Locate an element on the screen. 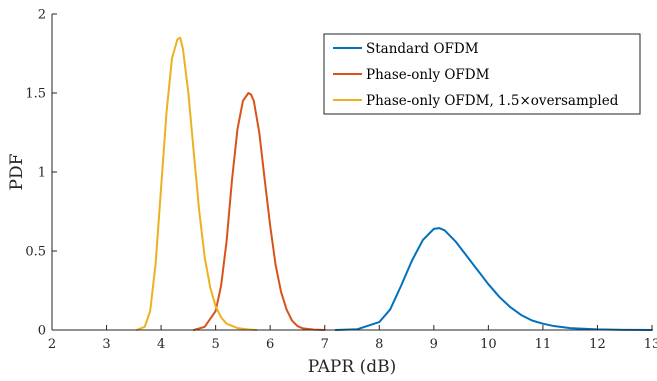  y-tick-label: 2 is located at coordinates (42, 15).